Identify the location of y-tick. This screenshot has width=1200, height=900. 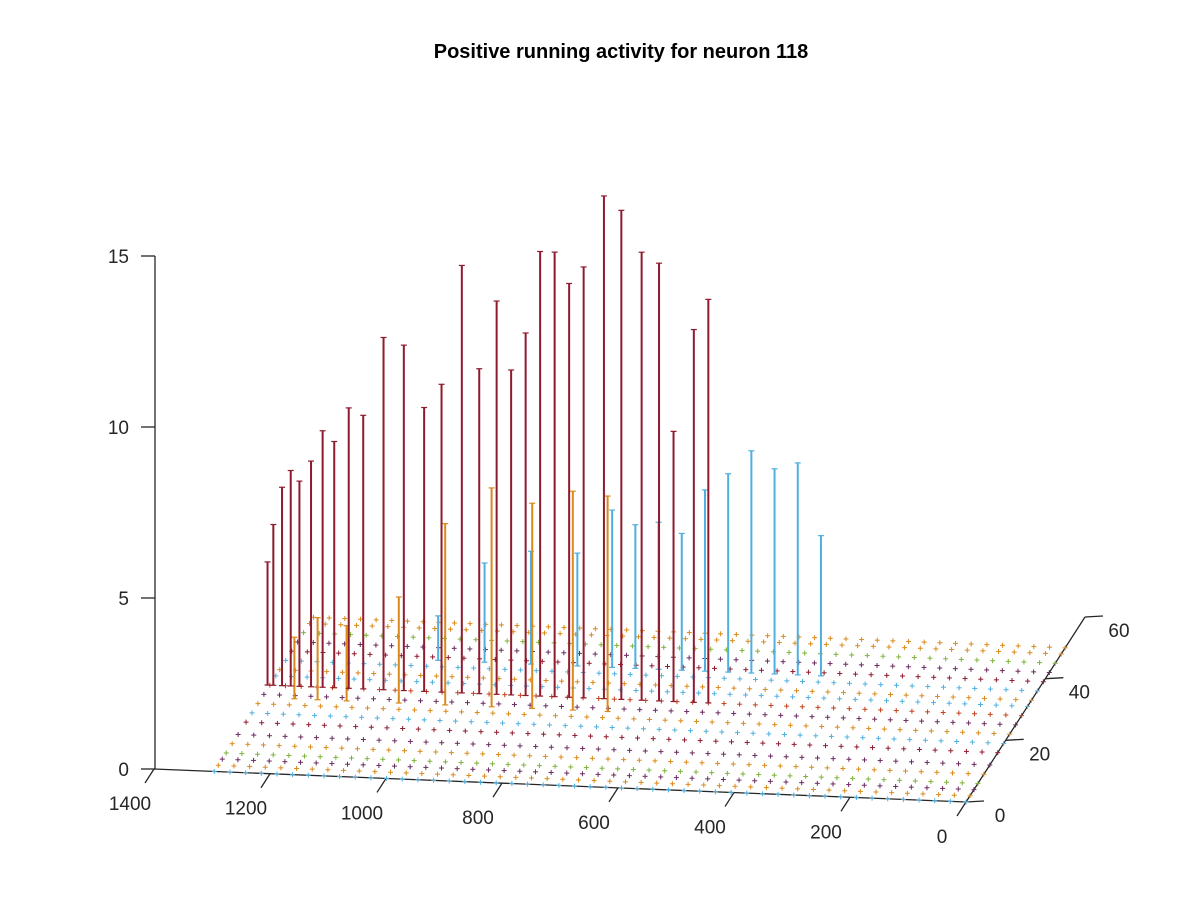
(1094, 616).